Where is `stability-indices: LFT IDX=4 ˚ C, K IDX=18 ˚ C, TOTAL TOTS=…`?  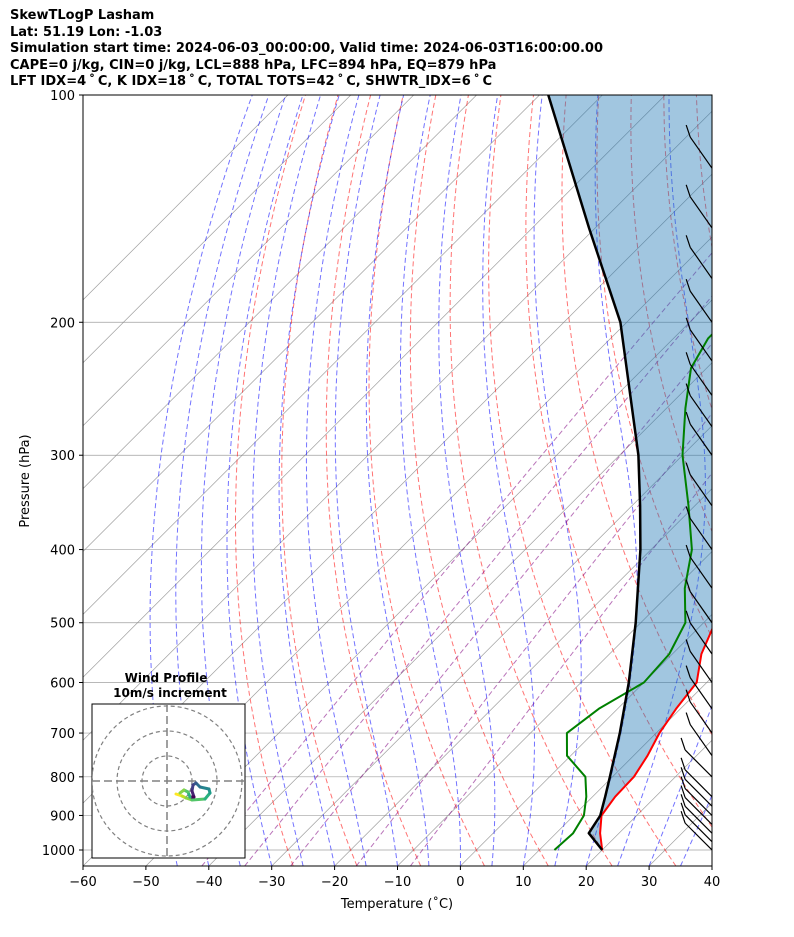
stability-indices: LFT IDX=4 ˚ C, K IDX=18 ˚ C, TOTAL TOTS=… is located at coordinates (251, 82).